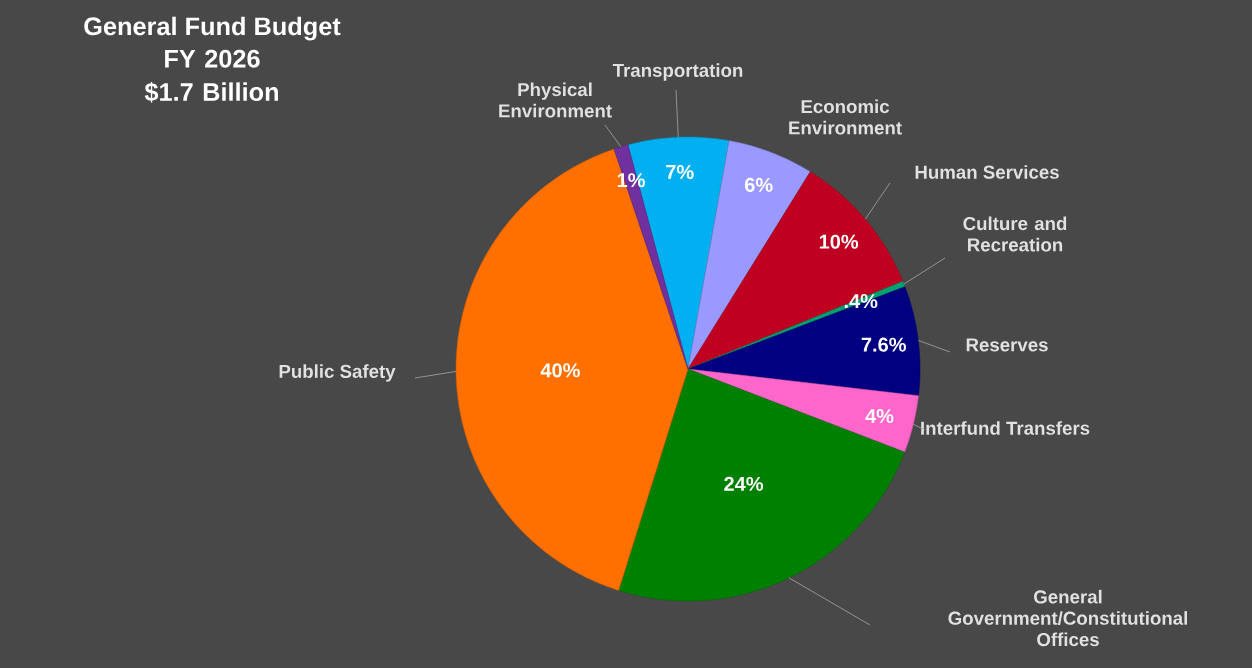  I want to click on data-label: 10%, so click(839, 241).